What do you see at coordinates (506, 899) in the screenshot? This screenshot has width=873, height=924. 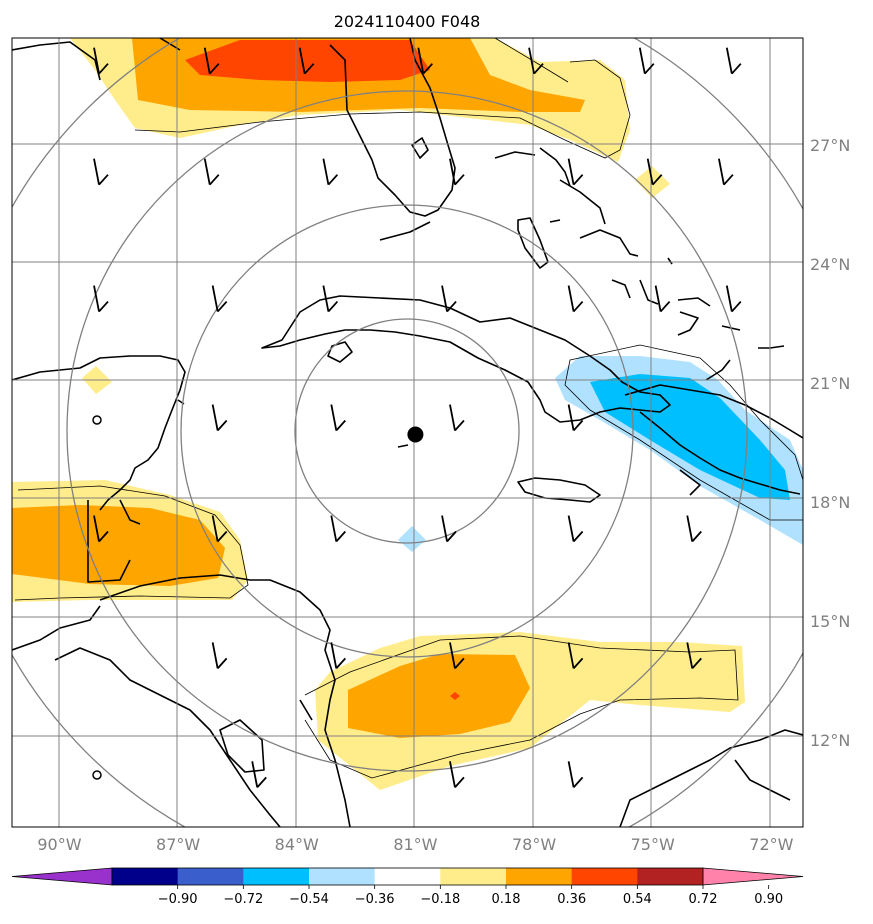 I see `colorbar-tick-label: 0.18` at bounding box center [506, 899].